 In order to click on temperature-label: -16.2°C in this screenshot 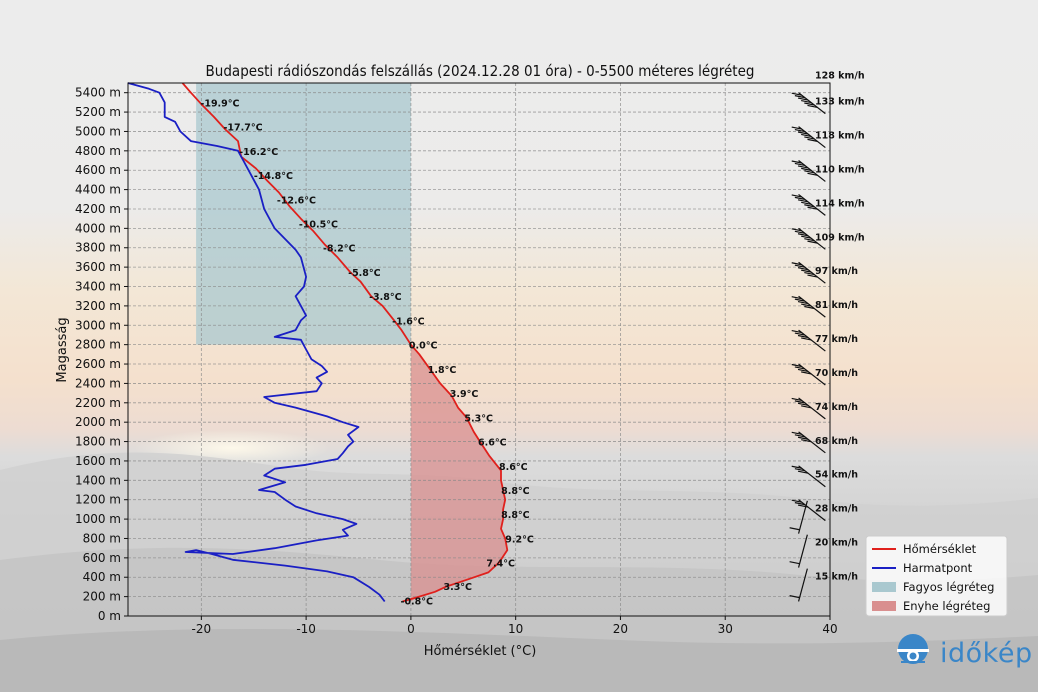, I will do `click(258, 152)`.